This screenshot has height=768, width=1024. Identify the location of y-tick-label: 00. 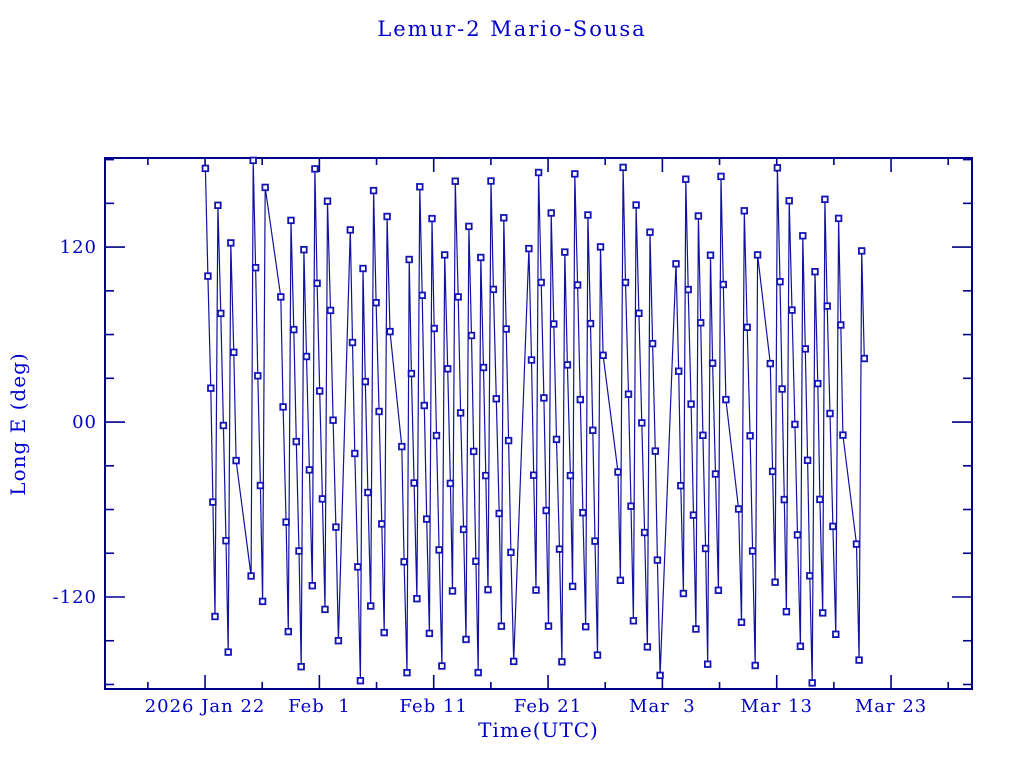
(84, 422).